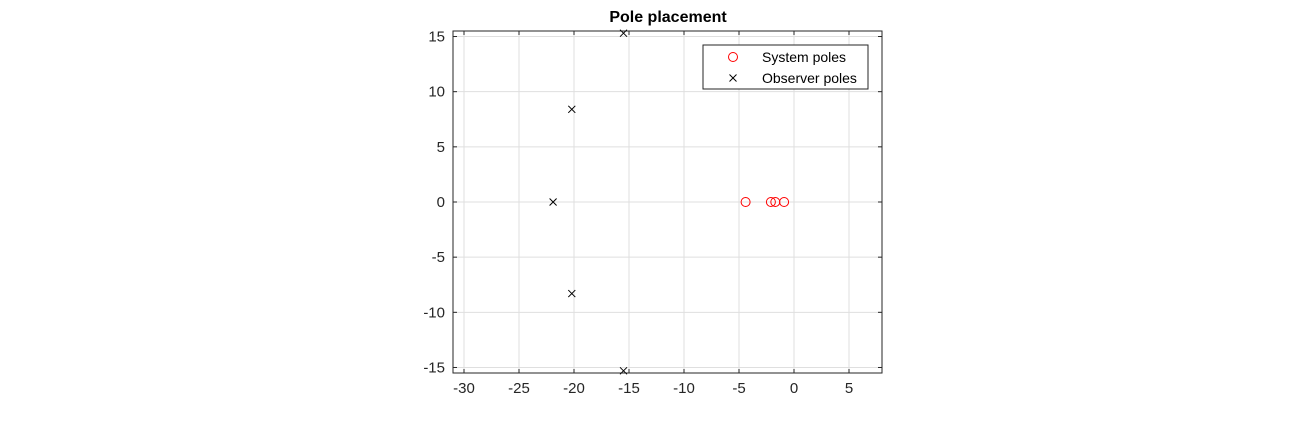 Image resolution: width=1290 pixels, height=421 pixels. I want to click on x-tick-label: -15, so click(629, 388).